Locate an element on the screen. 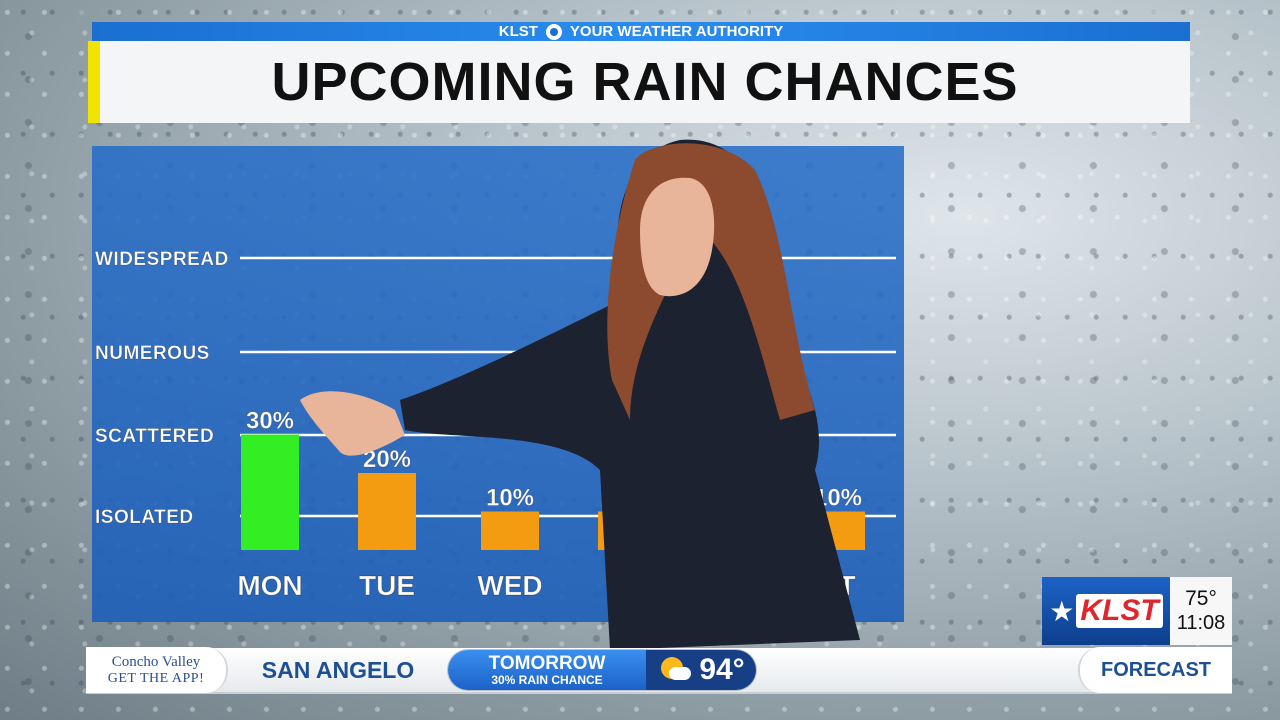  temp-time-bug: 75° 11:08 is located at coordinates (1201, 611).